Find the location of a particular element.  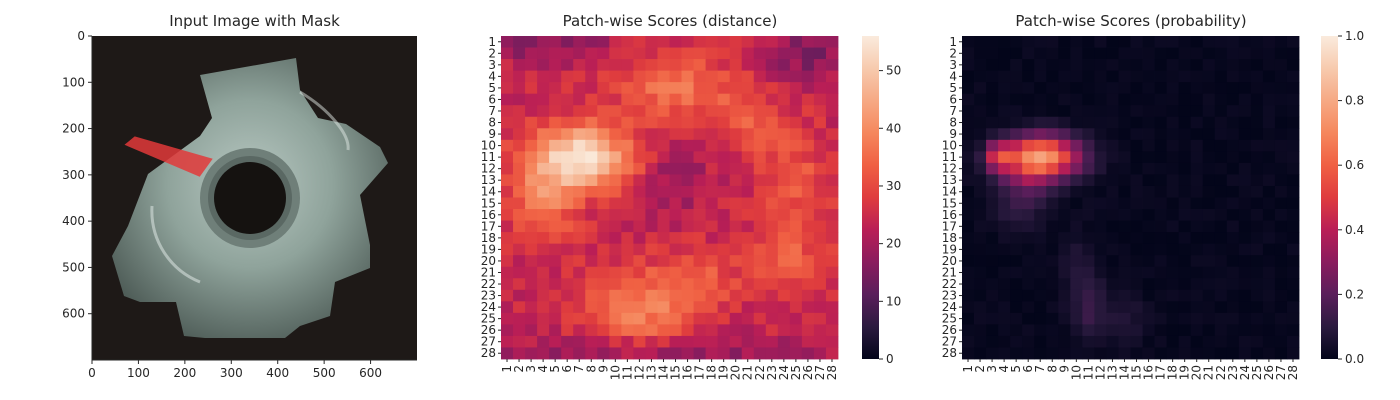

col-tick-label: 22 is located at coordinates (760, 372).